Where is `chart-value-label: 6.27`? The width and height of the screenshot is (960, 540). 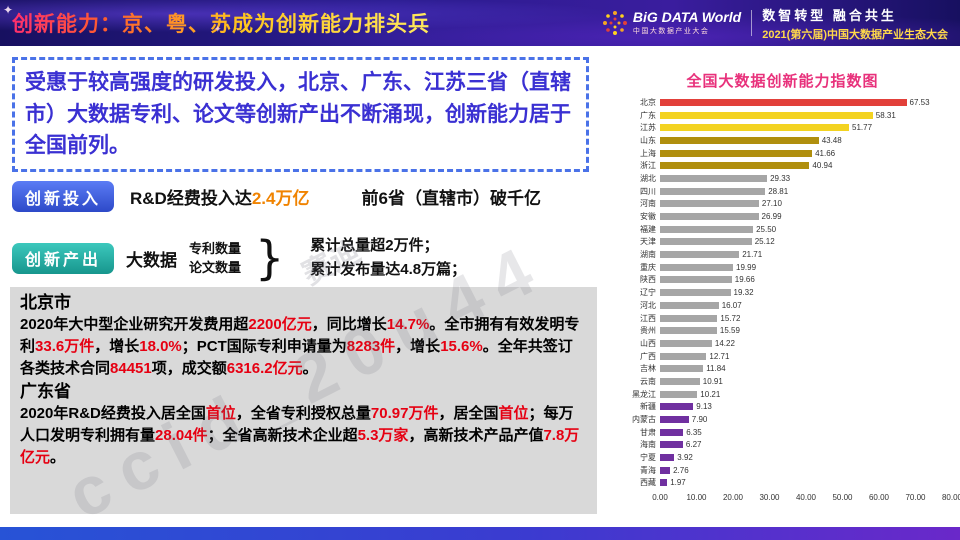
chart-value-label: 6.27 is located at coordinates (693, 445).